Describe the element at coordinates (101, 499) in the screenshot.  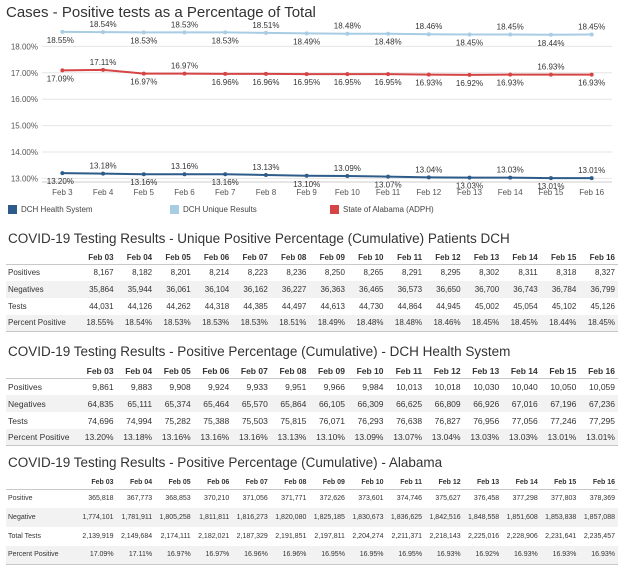
I see `table-cell: 365,818` at that location.